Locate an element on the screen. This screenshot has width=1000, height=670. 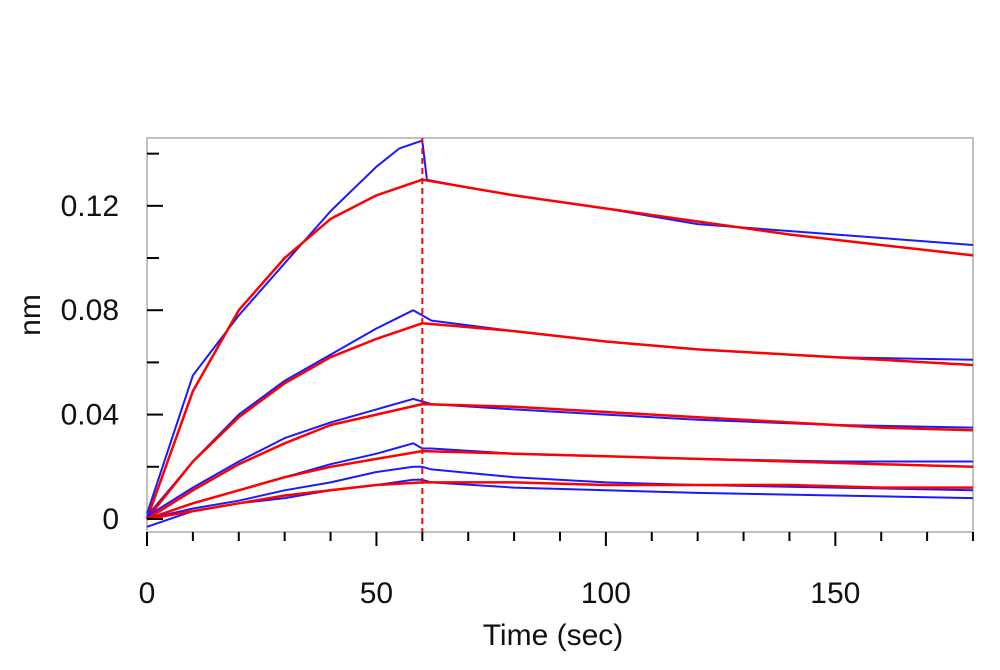
y-tick-label: 0.08 is located at coordinates (90, 310).